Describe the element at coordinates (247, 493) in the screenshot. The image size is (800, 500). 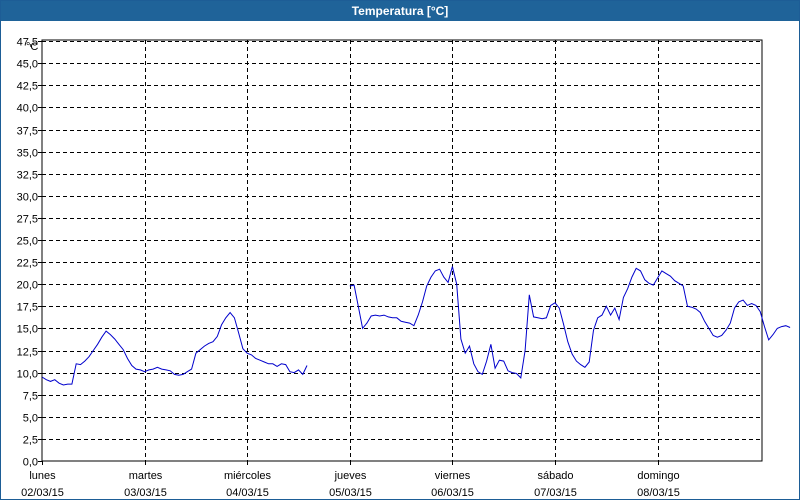
I see `x-tick-date-label: 04/03/15` at that location.